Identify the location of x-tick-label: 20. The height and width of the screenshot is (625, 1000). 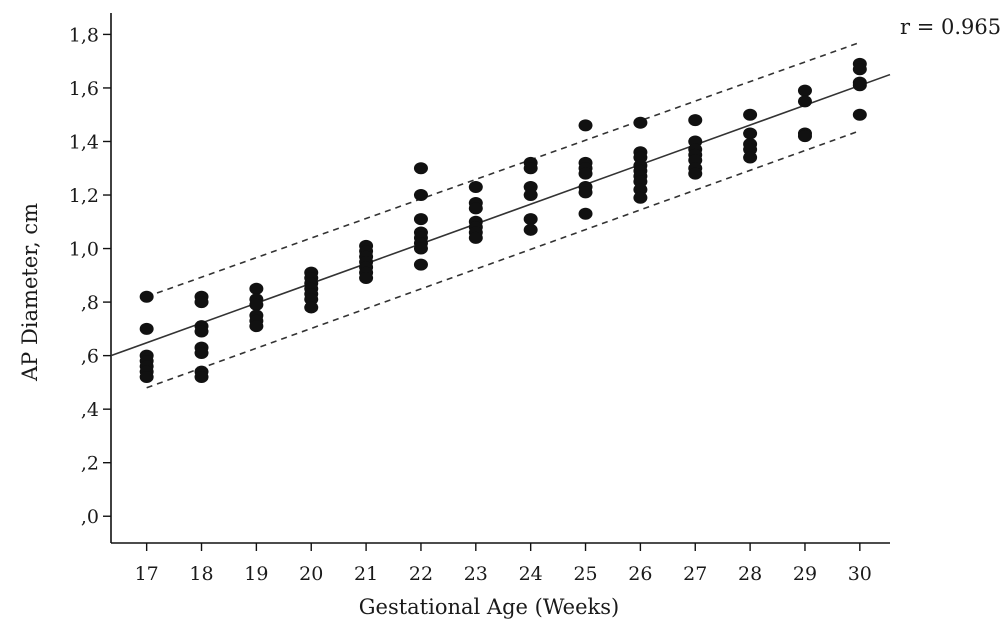
(311, 574).